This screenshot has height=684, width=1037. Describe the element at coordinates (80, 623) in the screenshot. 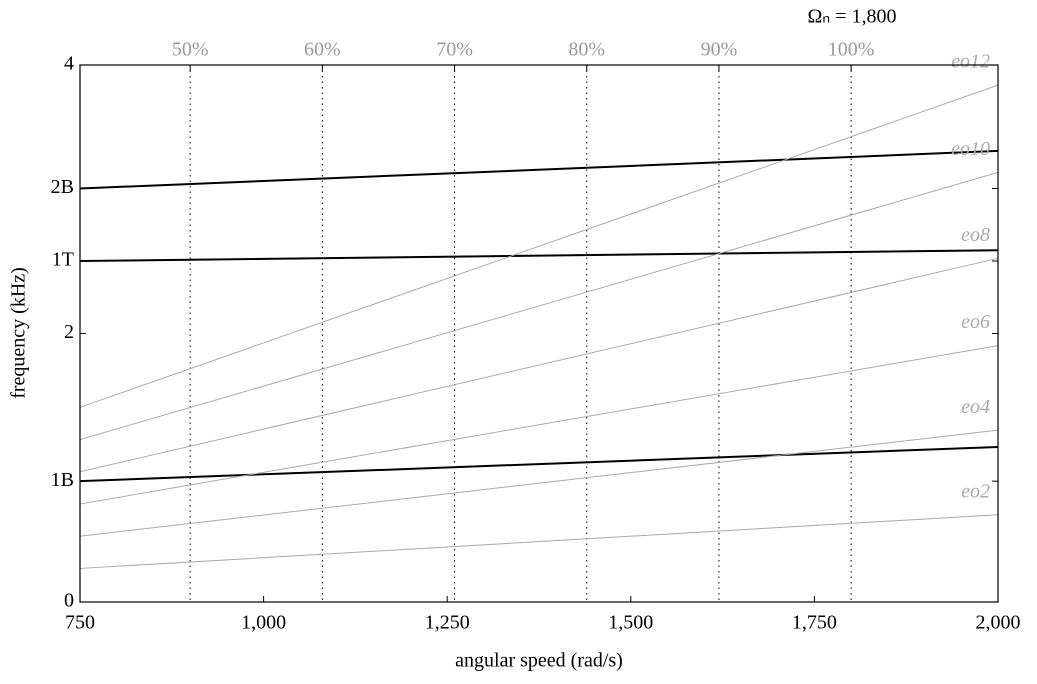

I see `x-tick-label: 750` at that location.